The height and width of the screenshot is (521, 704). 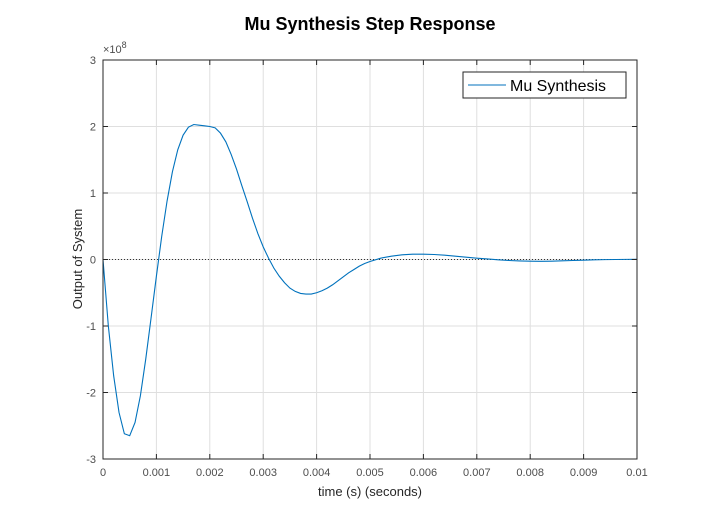 What do you see at coordinates (477, 473) in the screenshot?
I see `x-tick-label: 0.007` at bounding box center [477, 473].